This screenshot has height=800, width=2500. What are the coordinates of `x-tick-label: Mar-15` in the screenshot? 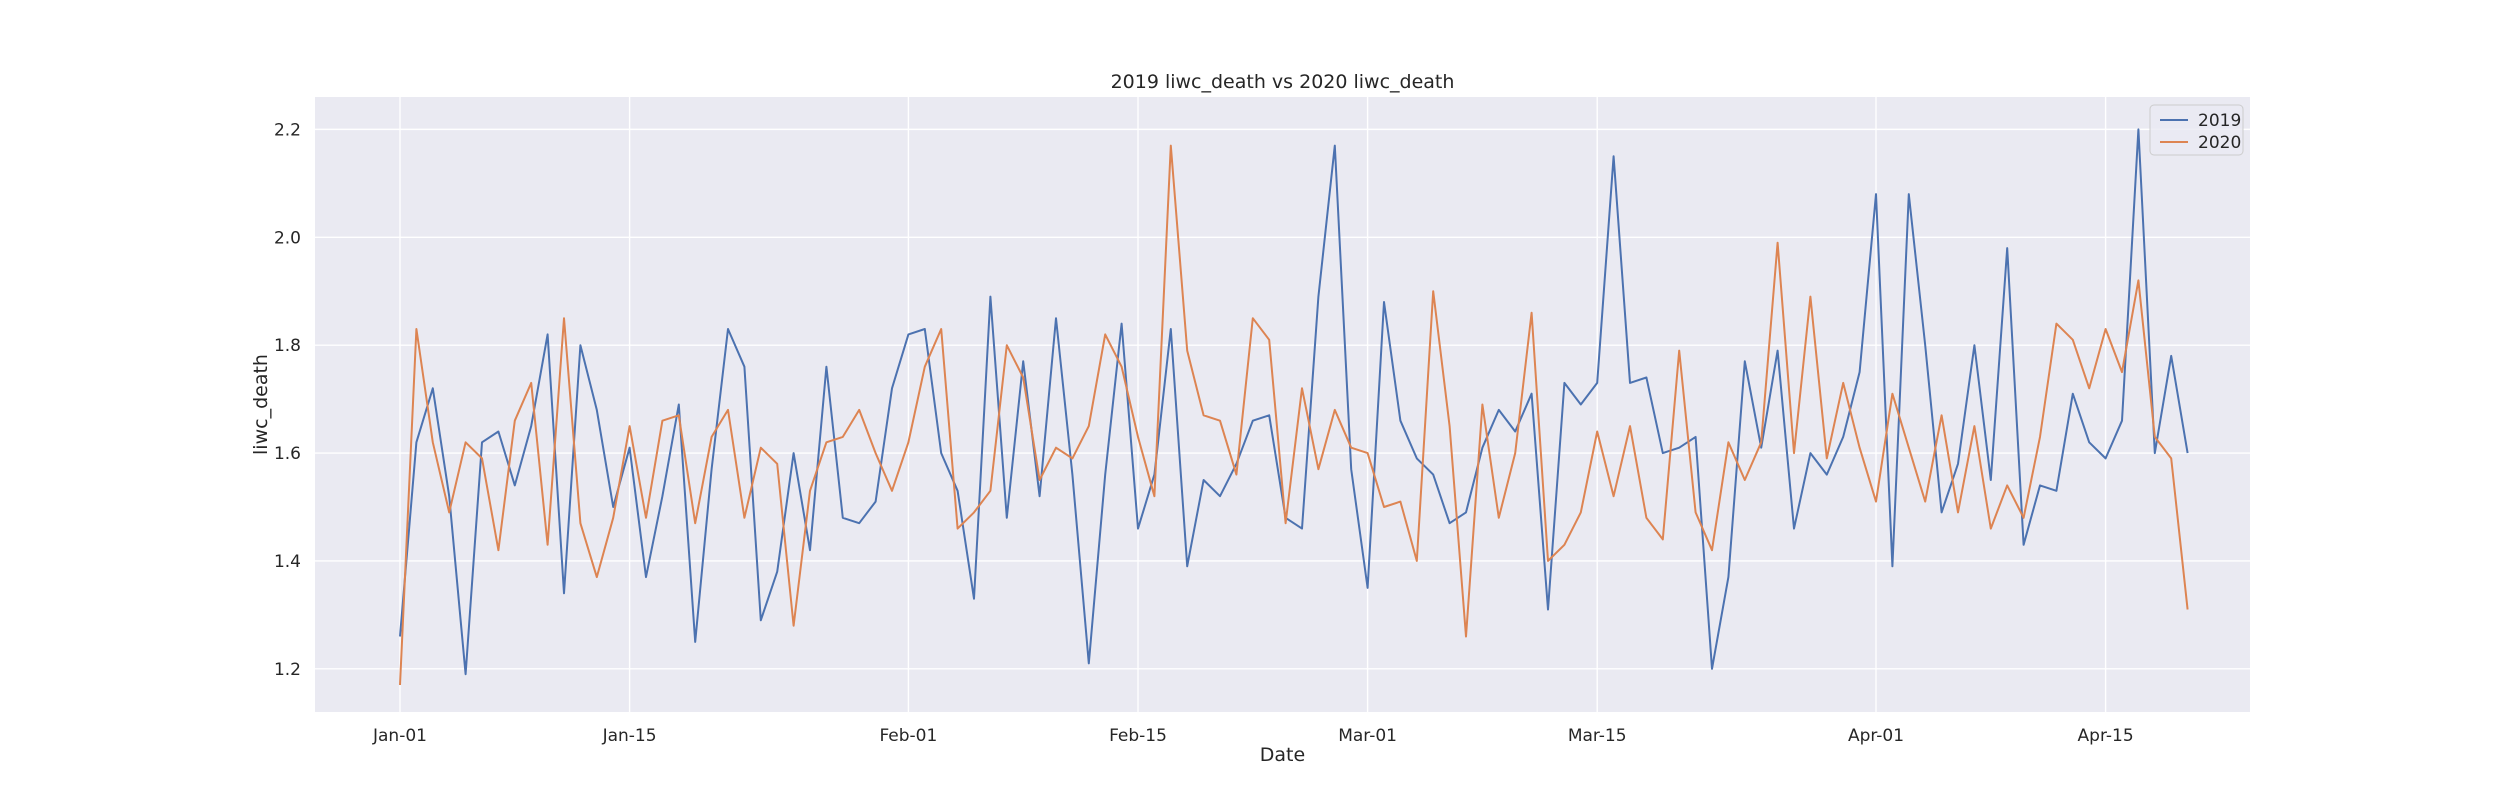 It's located at (1597, 736).